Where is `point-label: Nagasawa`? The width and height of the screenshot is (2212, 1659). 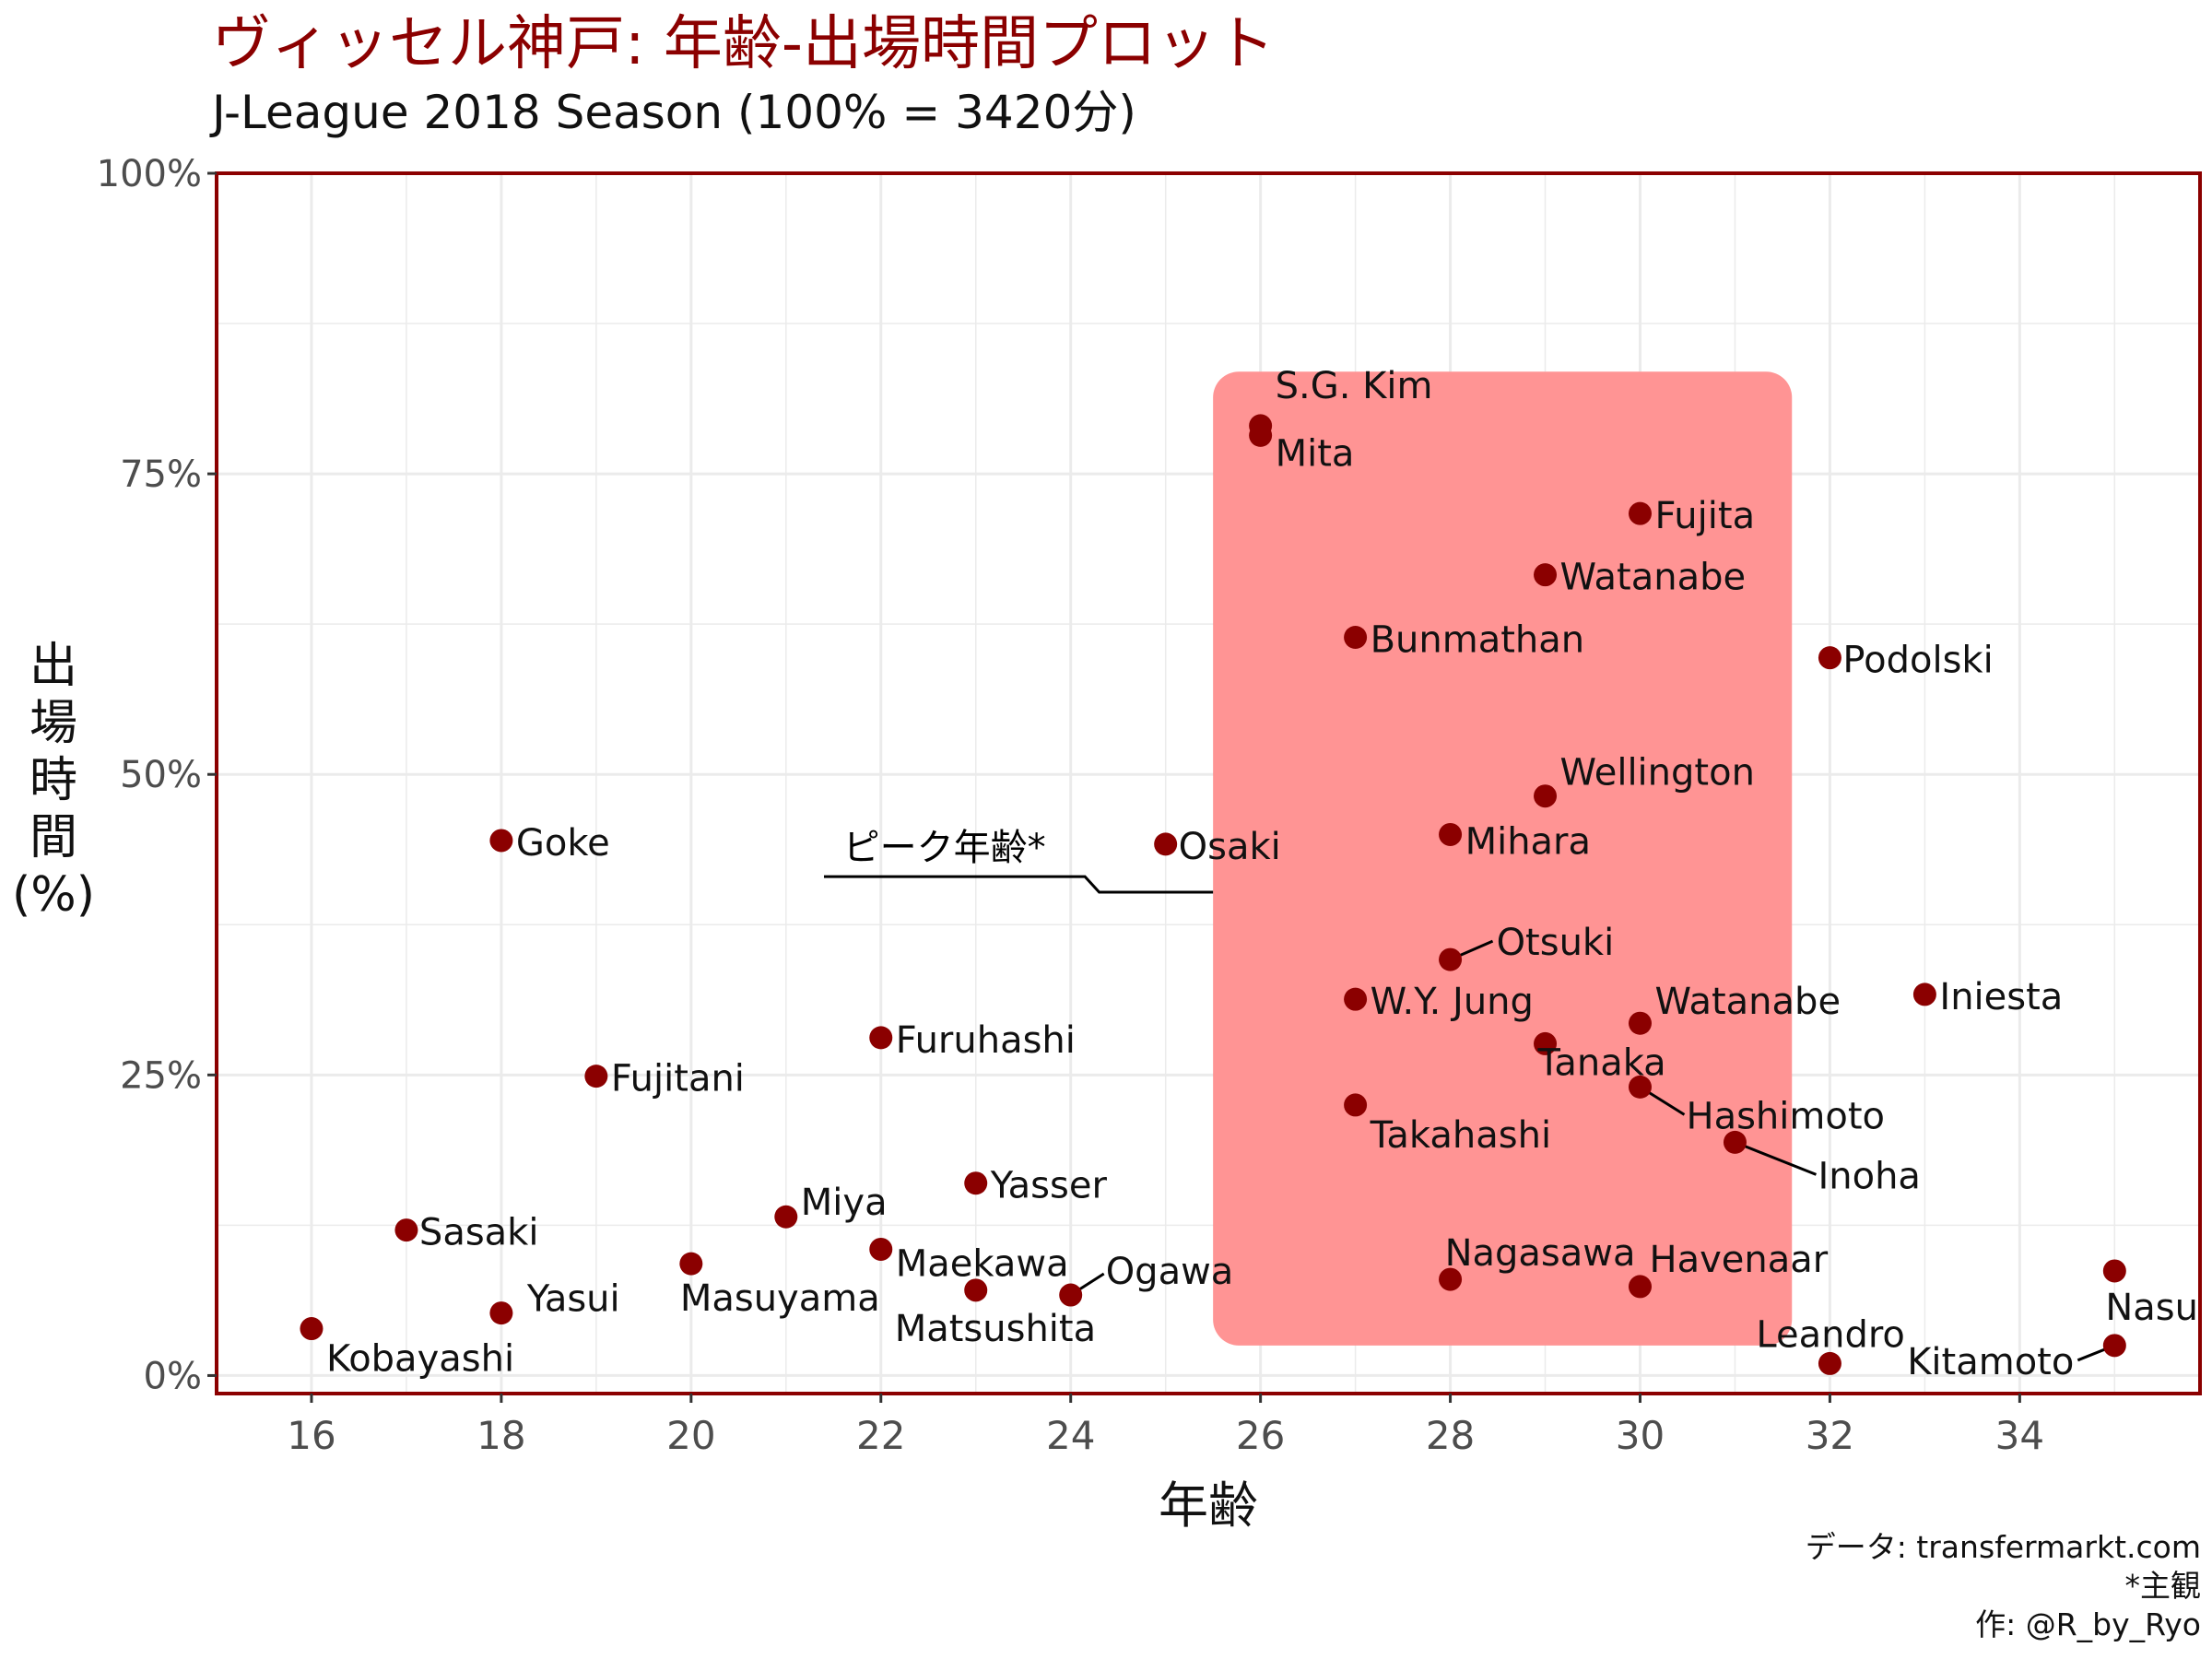 point-label: Nagasawa is located at coordinates (1540, 1253).